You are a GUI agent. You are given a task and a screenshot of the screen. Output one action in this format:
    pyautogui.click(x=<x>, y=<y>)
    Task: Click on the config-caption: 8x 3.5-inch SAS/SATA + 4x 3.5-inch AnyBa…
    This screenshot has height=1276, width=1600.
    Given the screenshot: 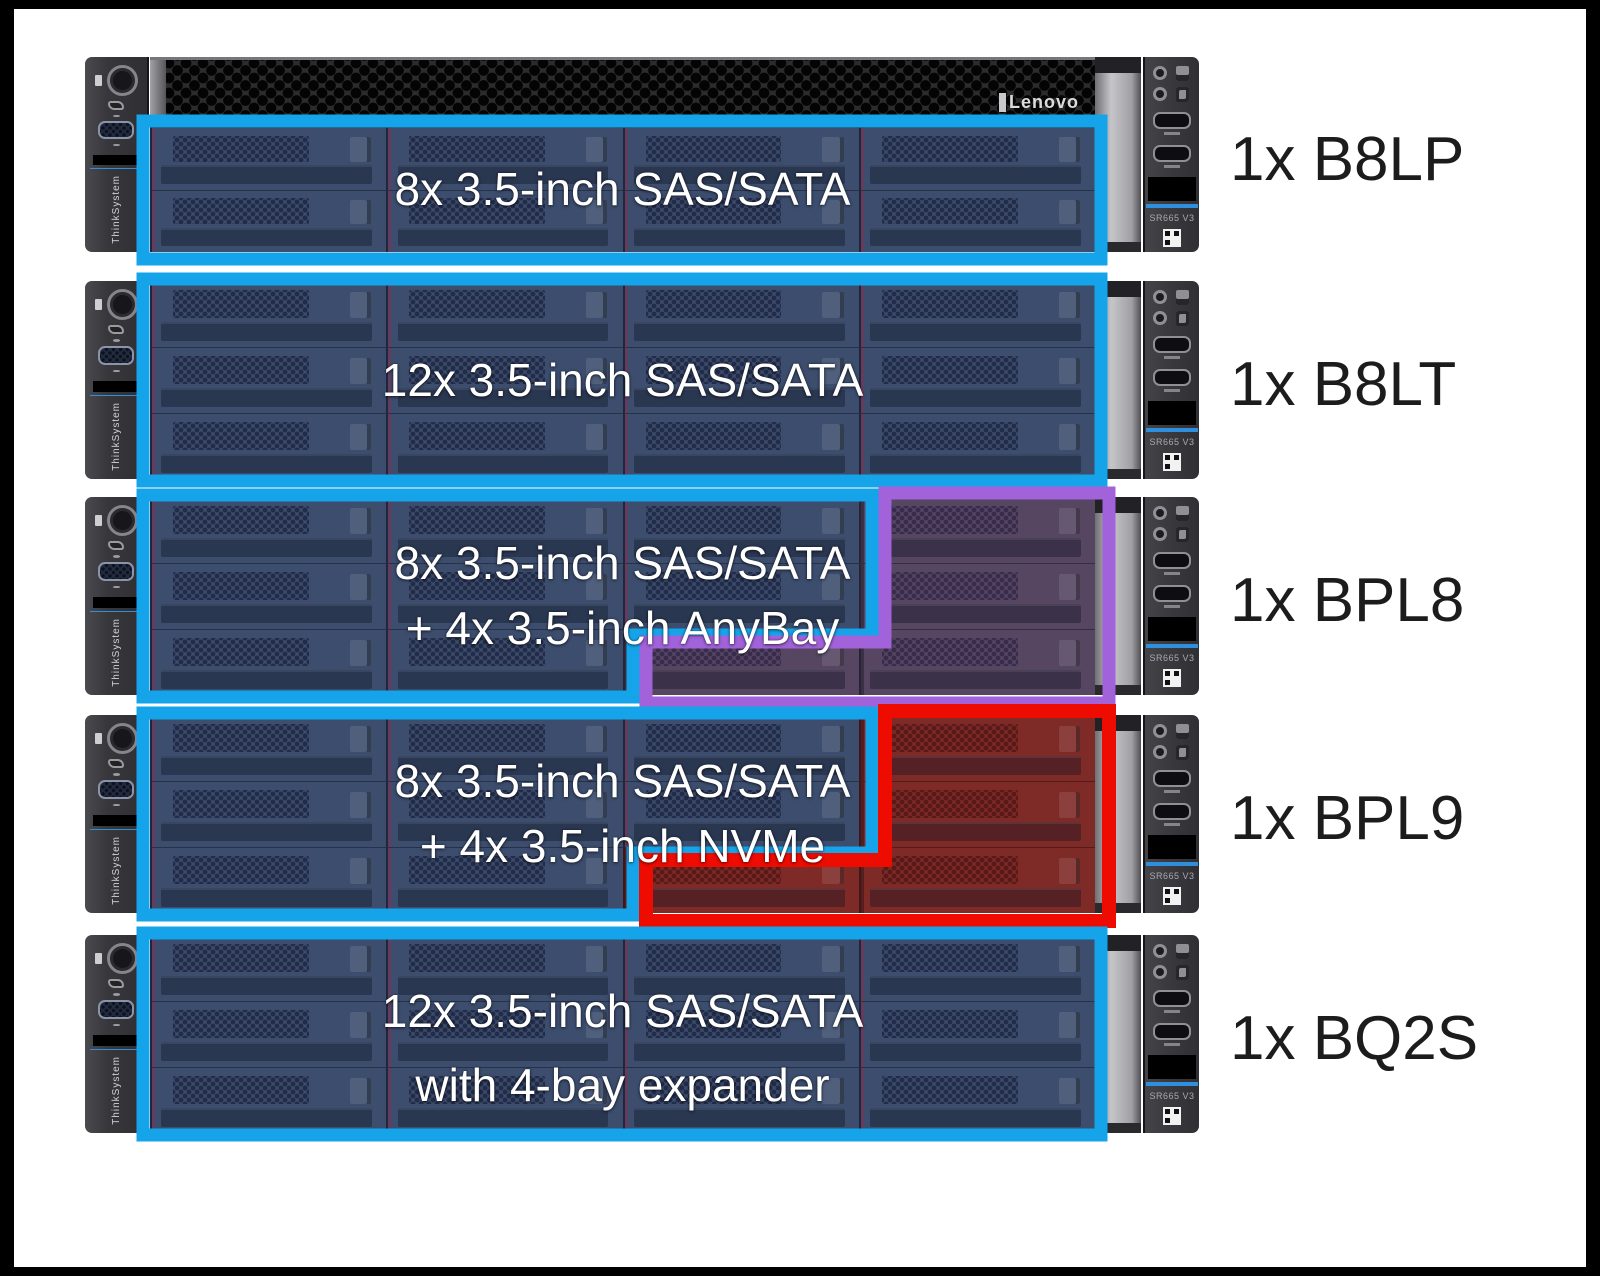 What is the action you would take?
    pyautogui.click(x=622, y=596)
    